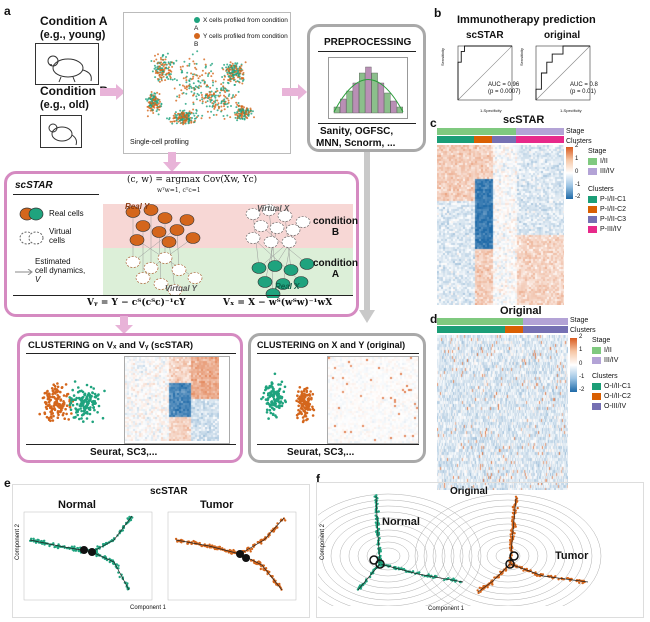 Image resolution: width=650 pixels, height=622 pixels. I want to click on clustering-scstar-heatmap, so click(177, 400).